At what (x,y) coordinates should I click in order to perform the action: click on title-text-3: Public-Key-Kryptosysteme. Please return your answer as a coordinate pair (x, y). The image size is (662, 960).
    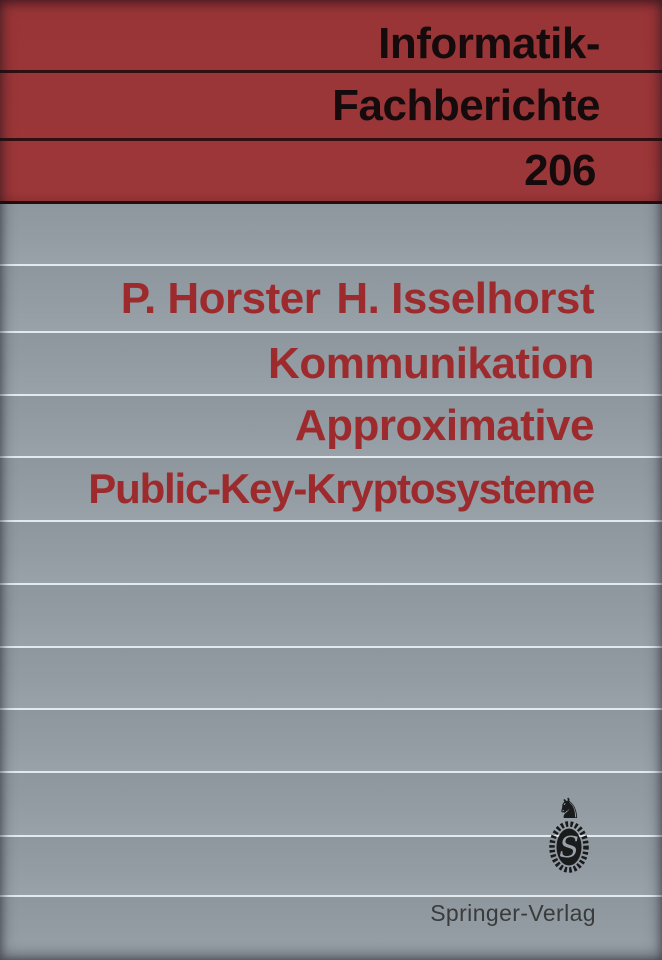
    Looking at the image, I should click on (341, 488).